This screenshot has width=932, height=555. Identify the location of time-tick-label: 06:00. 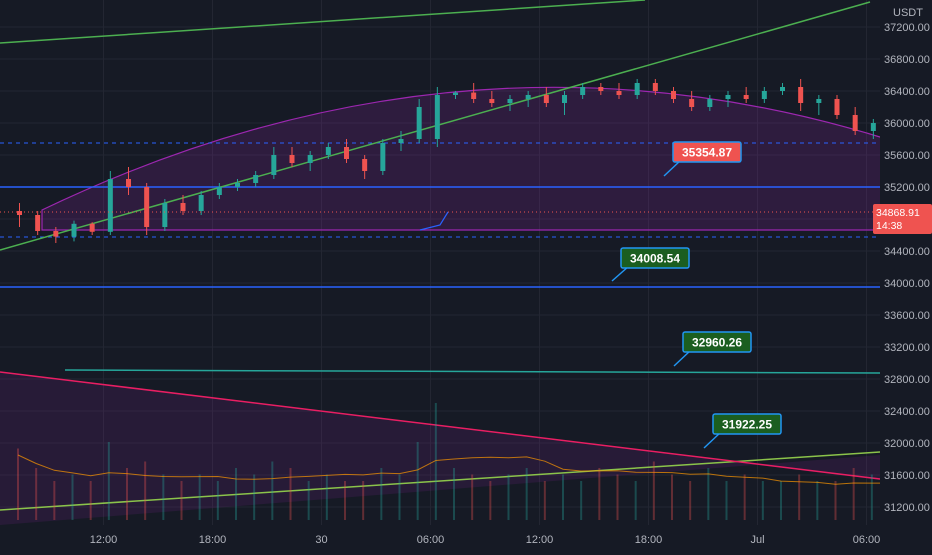
(431, 540).